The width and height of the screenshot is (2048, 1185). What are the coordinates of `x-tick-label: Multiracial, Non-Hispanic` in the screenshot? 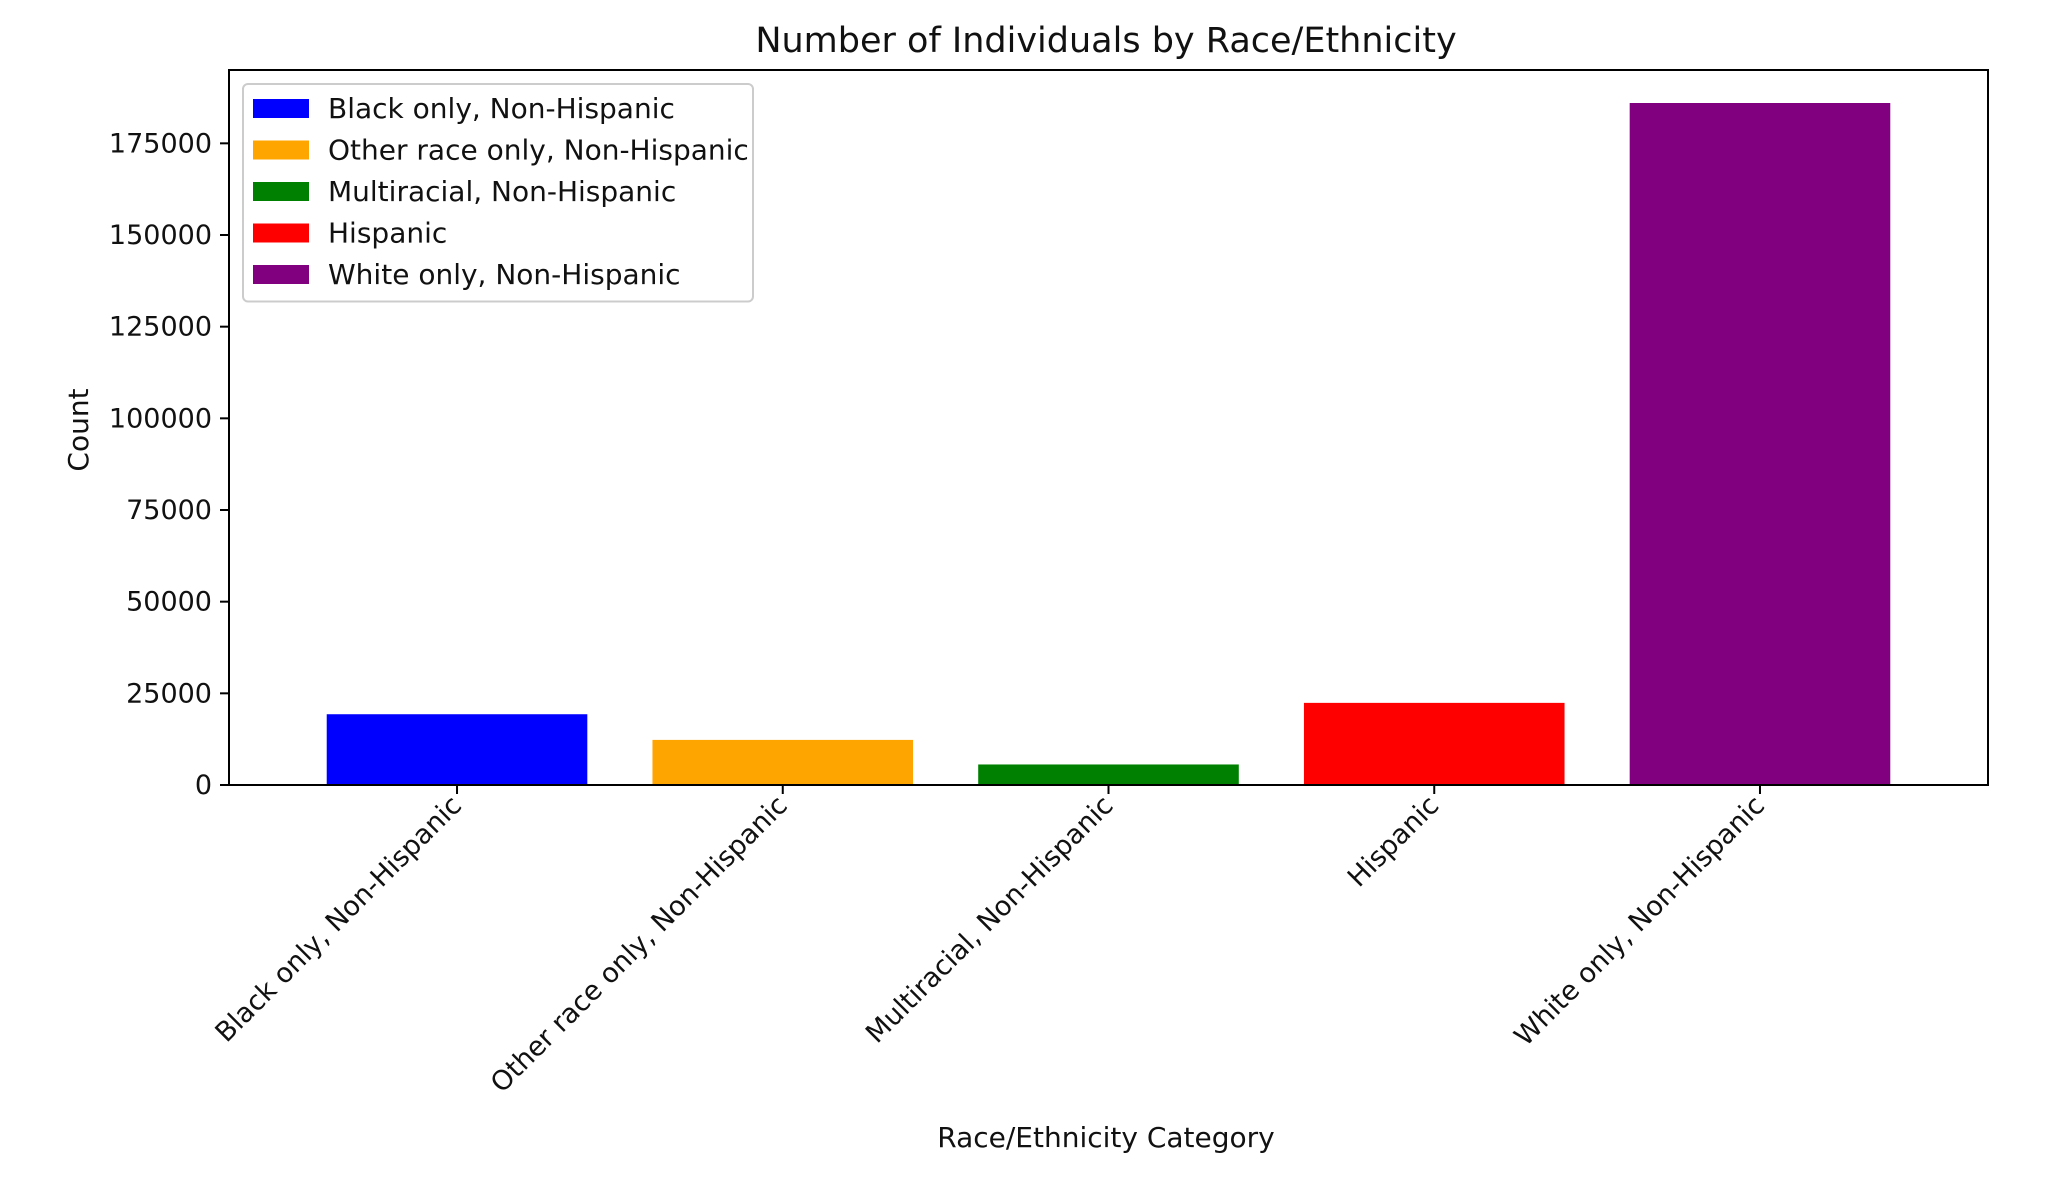 It's located at (989, 919).